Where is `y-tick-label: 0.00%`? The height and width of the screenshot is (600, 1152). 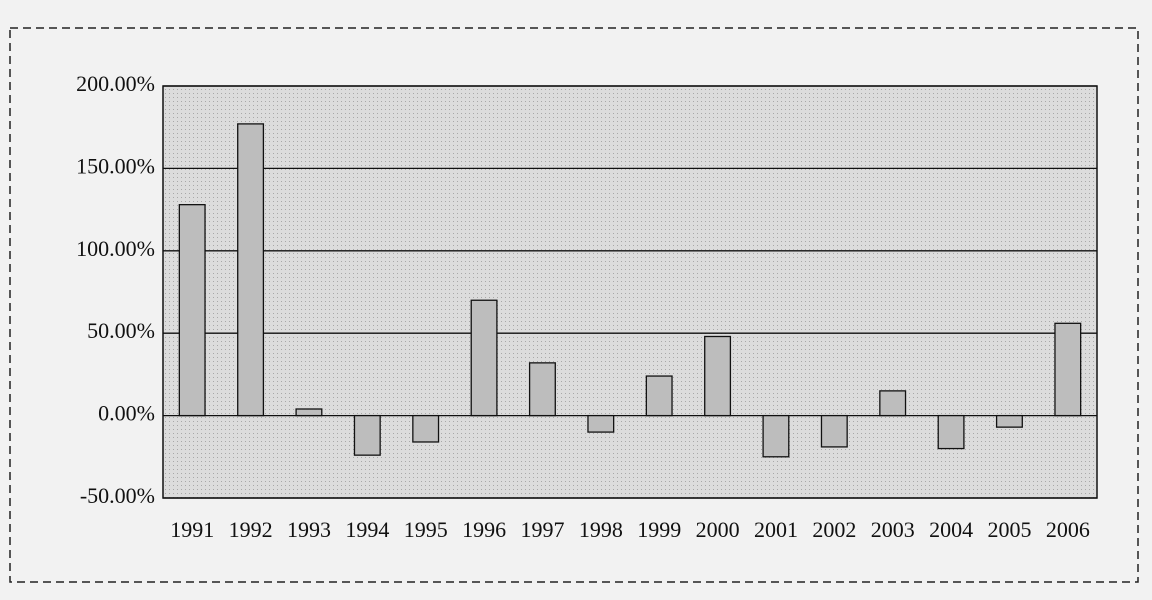 y-tick-label: 0.00% is located at coordinates (126, 413).